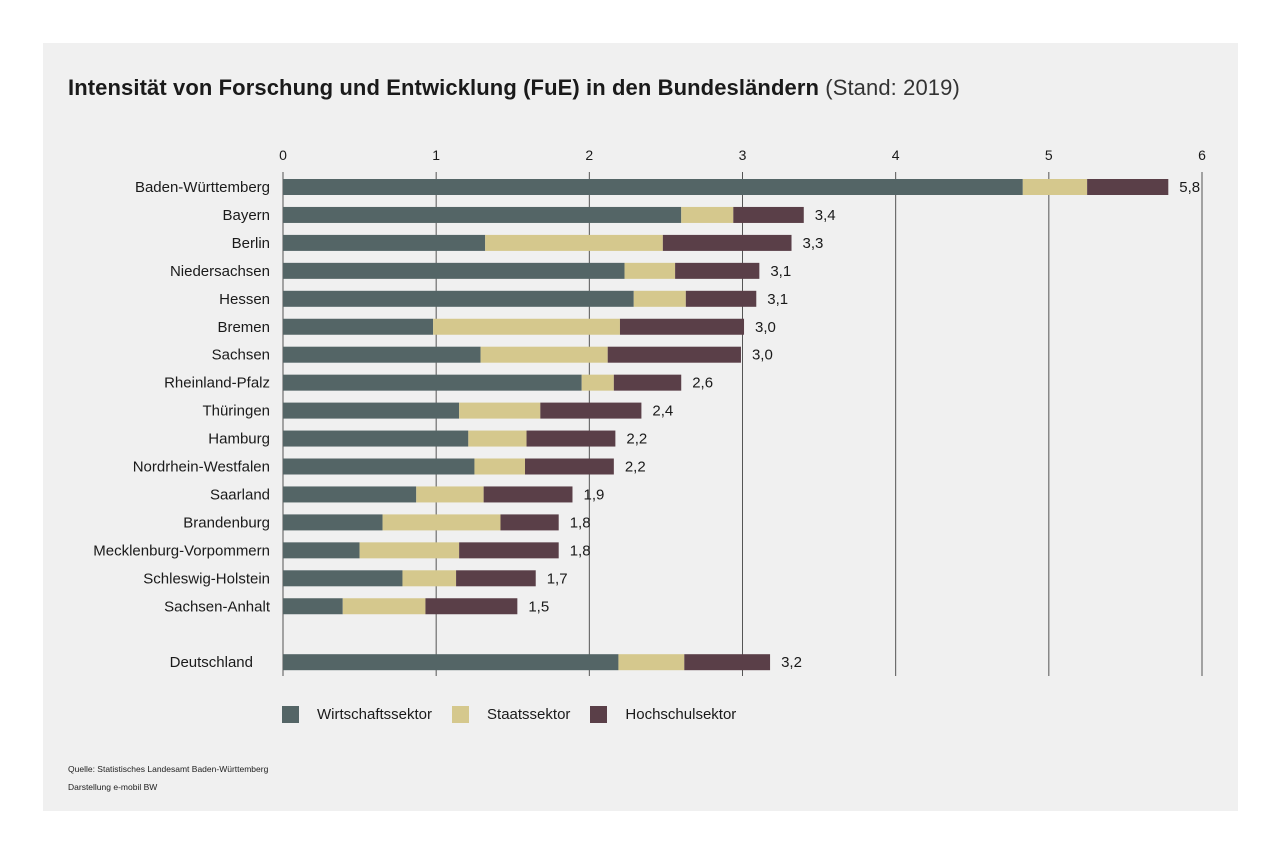  What do you see at coordinates (243, 327) in the screenshot?
I see `category-label: Bremen` at bounding box center [243, 327].